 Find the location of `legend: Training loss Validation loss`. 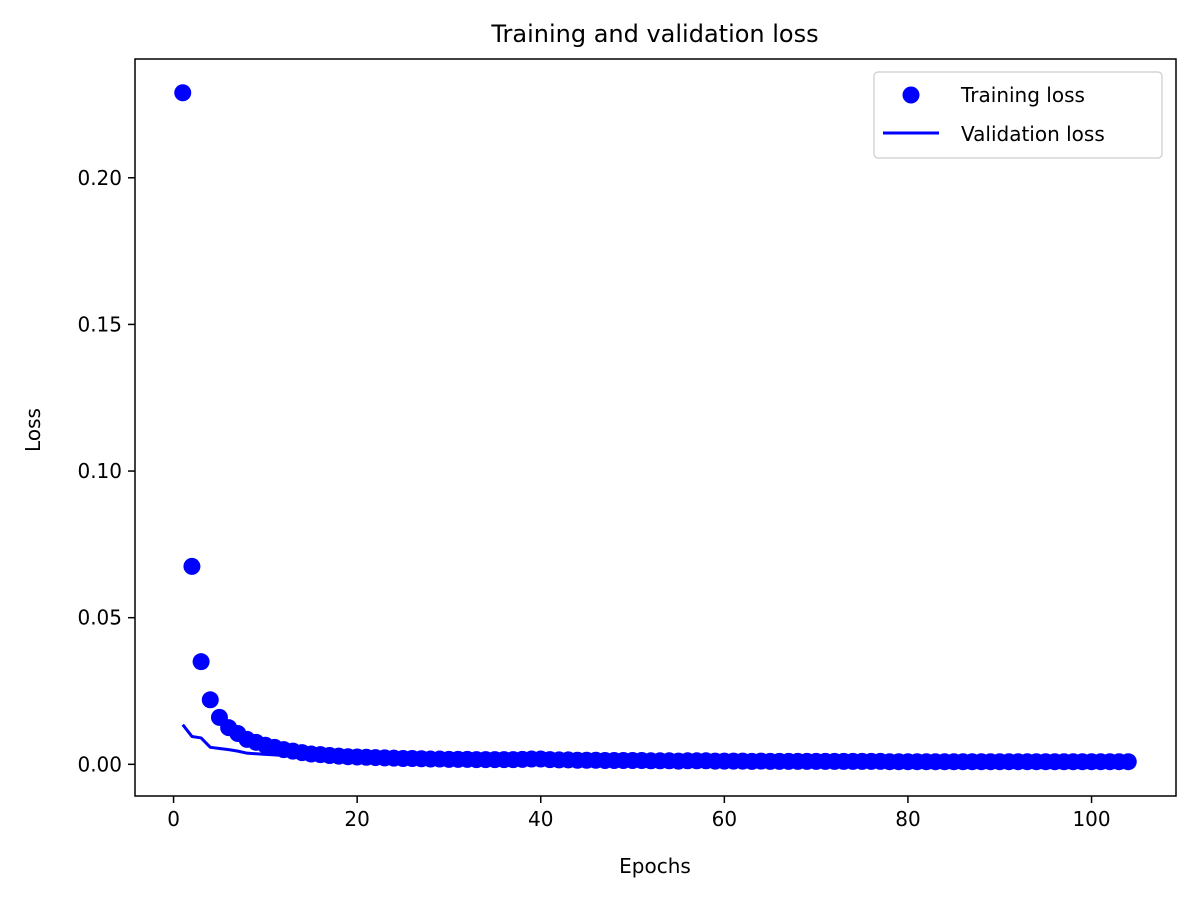

legend: Training loss Validation loss is located at coordinates (1018, 115).